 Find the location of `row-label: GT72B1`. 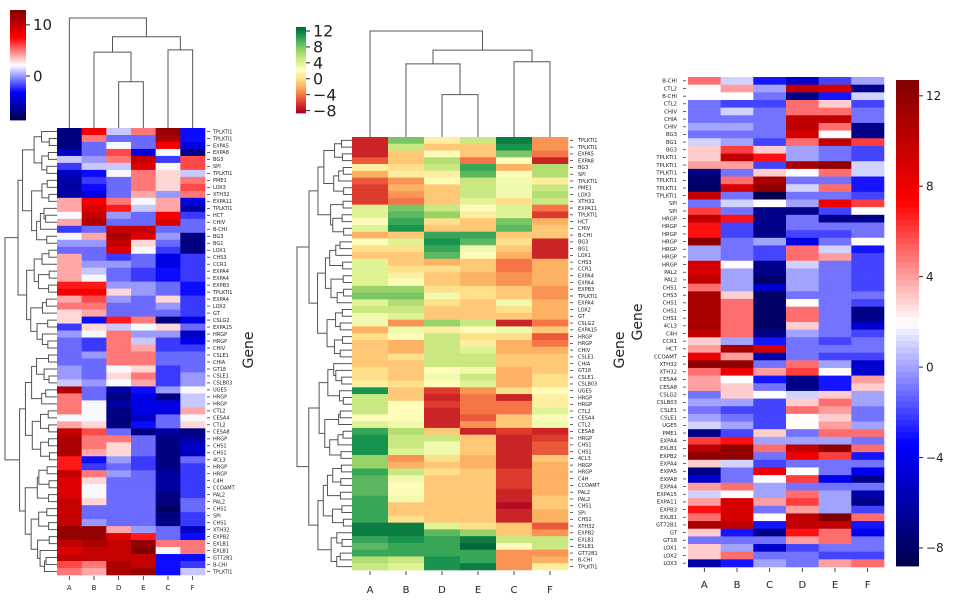

row-label: GT72B1 is located at coordinates (666, 526).